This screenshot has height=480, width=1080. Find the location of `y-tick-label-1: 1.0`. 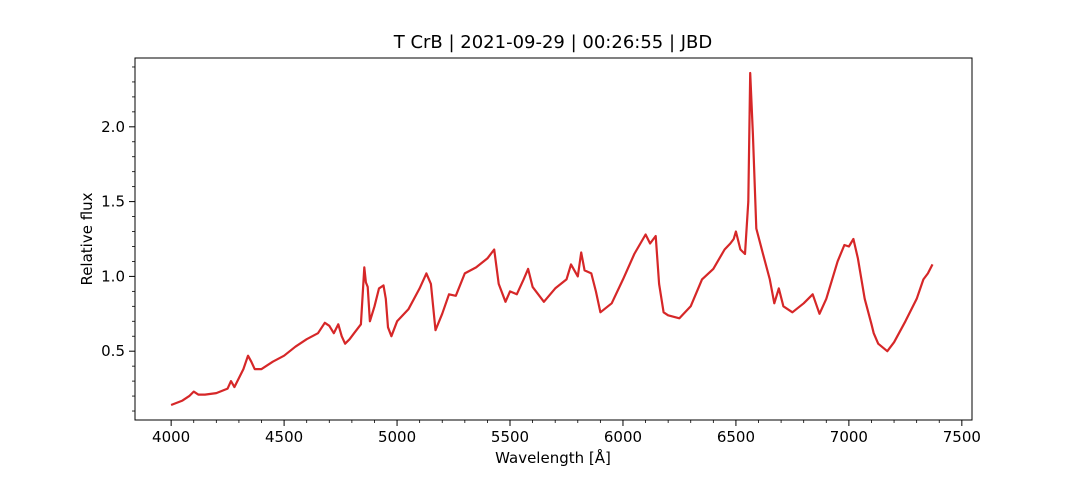

y-tick-label-1: 1.0 is located at coordinates (113, 276).